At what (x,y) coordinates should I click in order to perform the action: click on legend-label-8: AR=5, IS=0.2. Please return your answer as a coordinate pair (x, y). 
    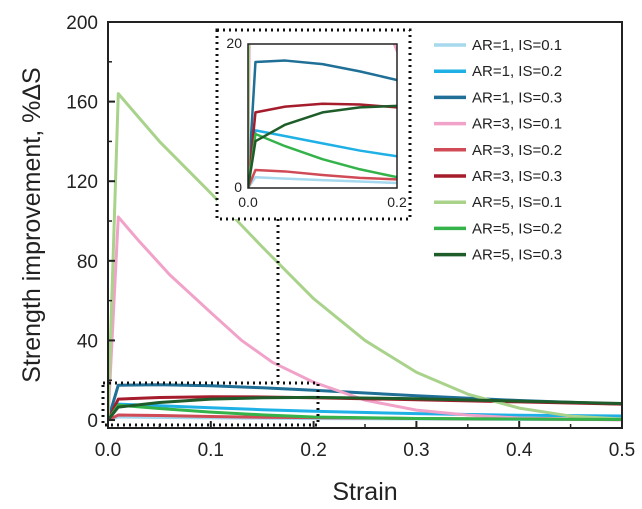
    Looking at the image, I should click on (517, 228).